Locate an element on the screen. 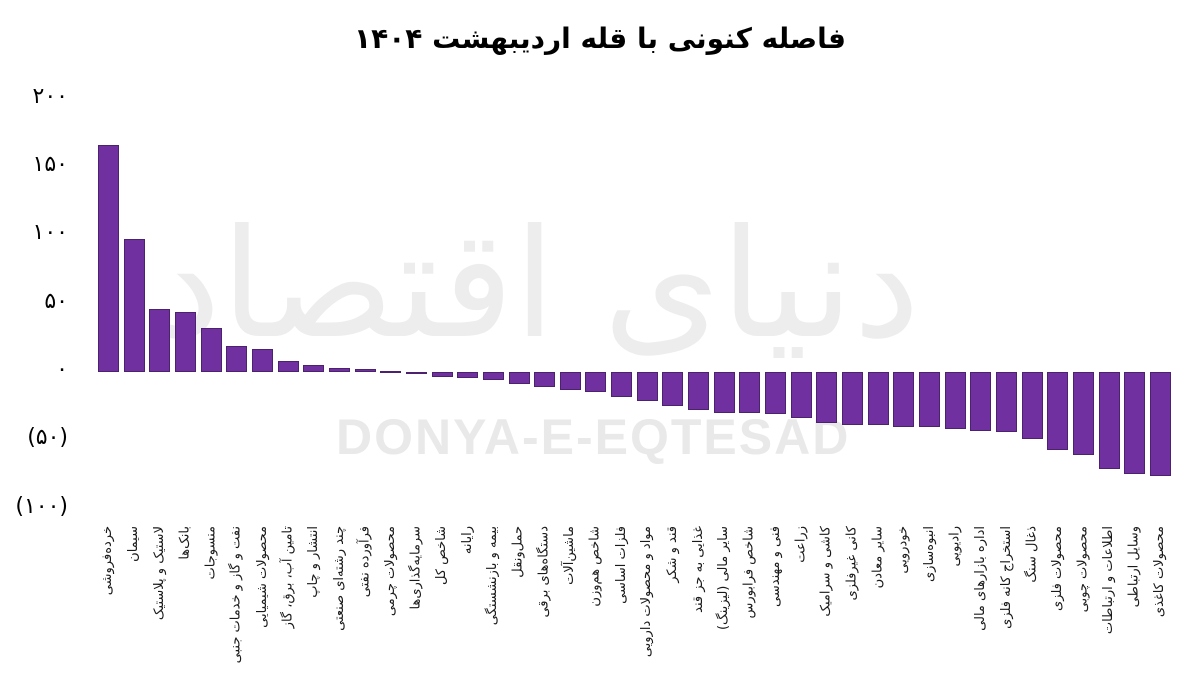 This screenshot has width=1200, height=698. y-axis-tick-150: ۱۵۰ is located at coordinates (50, 165).